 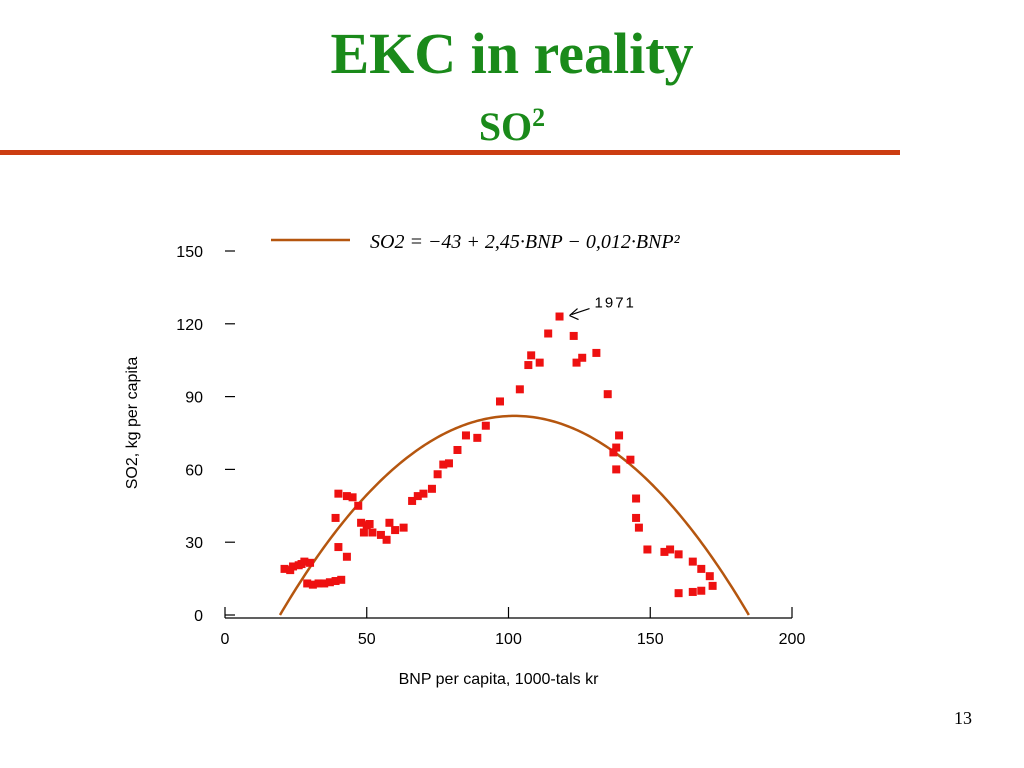 What do you see at coordinates (367, 639) in the screenshot?
I see `x-tick-label: 50` at bounding box center [367, 639].